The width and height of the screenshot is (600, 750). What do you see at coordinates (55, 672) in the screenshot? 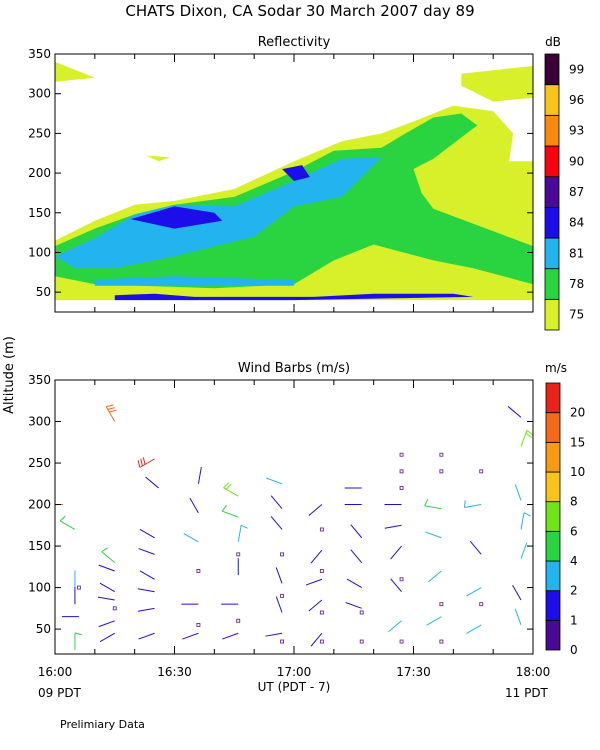
I see `wind-xtick-label-0: 16:00` at bounding box center [55, 672].